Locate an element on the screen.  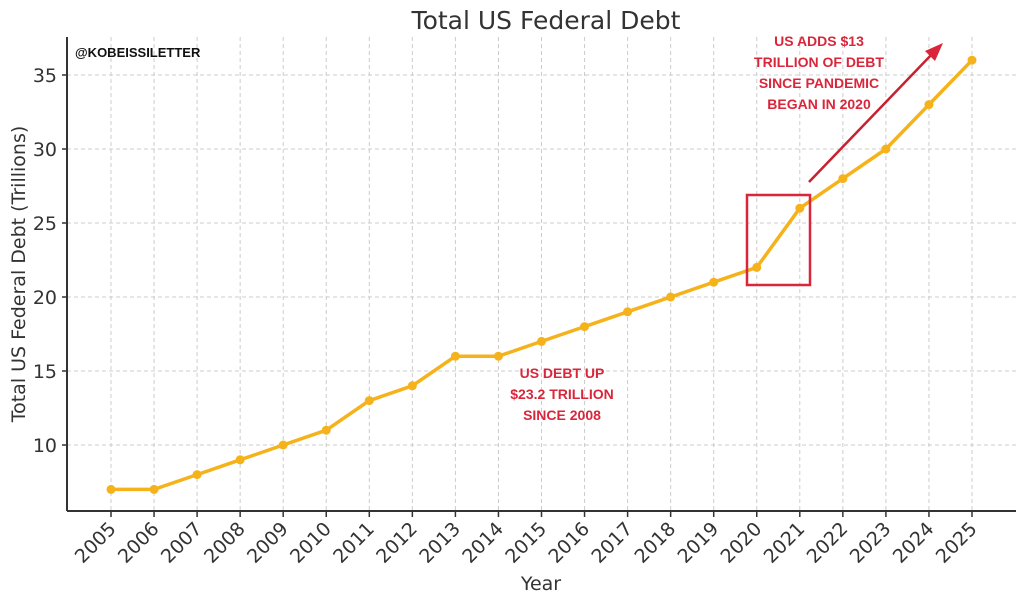
annotation-line: US DEBT UP is located at coordinates (562, 373).